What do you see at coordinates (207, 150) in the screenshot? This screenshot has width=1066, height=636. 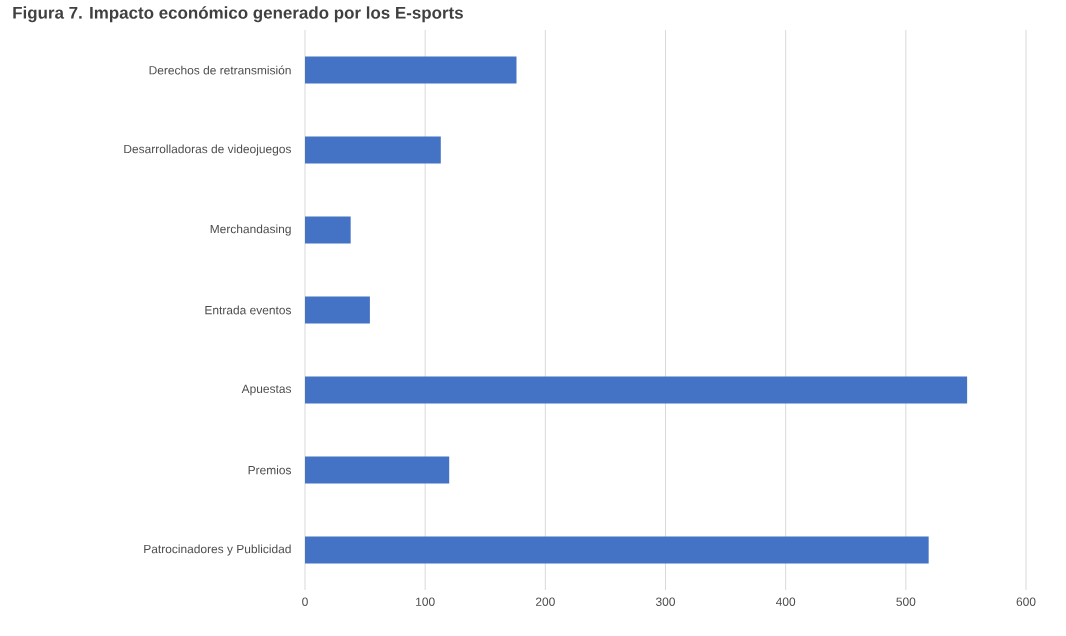 I see `y-tick-label: Desarrolladoras de videojuegos` at bounding box center [207, 150].